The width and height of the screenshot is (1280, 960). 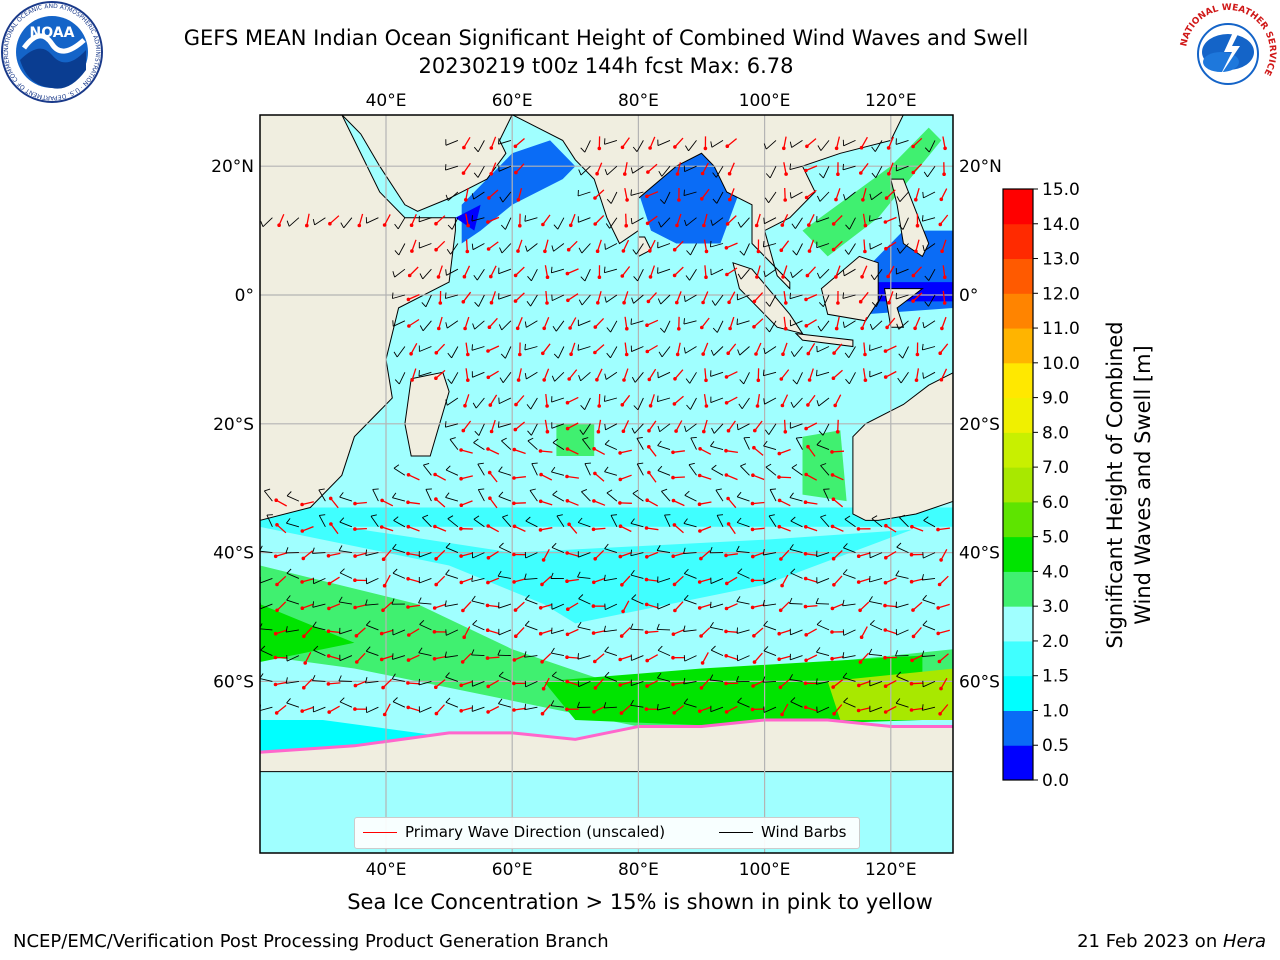 What do you see at coordinates (1055, 503) in the screenshot?
I see `colorbar-tick-label: 6.0` at bounding box center [1055, 503].